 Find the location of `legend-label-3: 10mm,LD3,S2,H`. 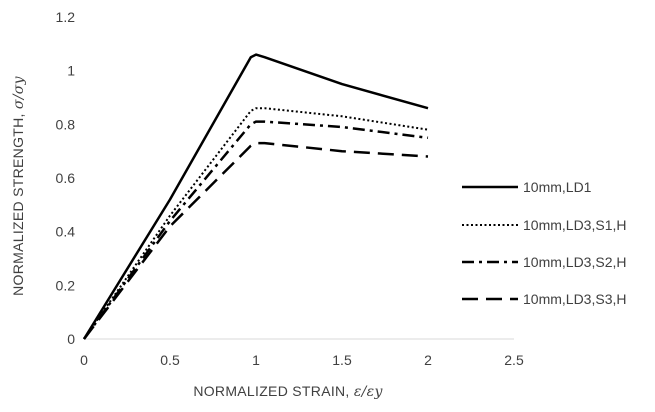

legend-label-3: 10mm,LD3,S2,H is located at coordinates (574, 262).